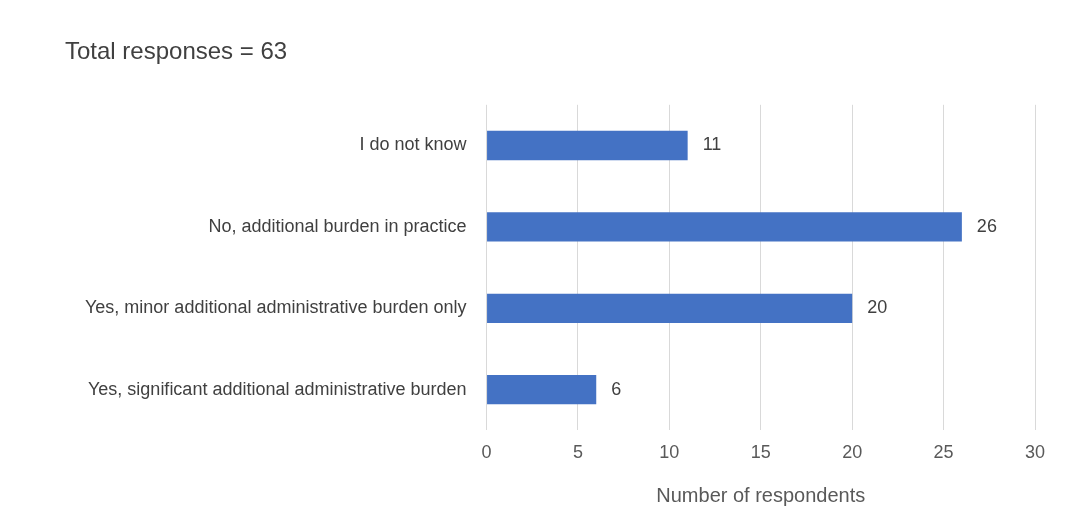 The width and height of the screenshot is (1071, 530). I want to click on x-tick-label: 20, so click(852, 452).